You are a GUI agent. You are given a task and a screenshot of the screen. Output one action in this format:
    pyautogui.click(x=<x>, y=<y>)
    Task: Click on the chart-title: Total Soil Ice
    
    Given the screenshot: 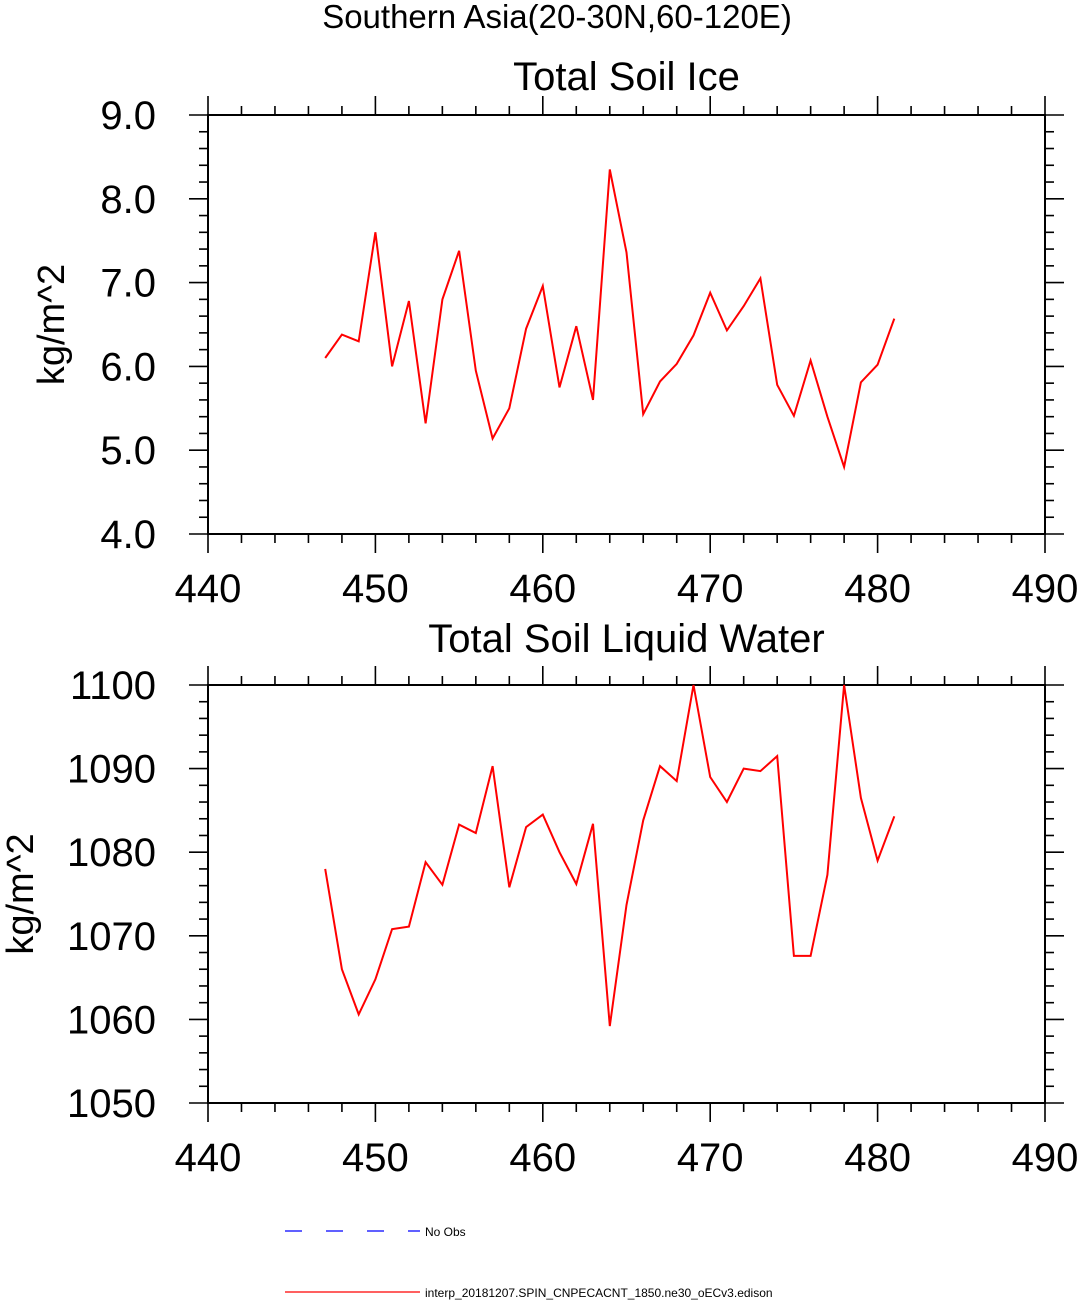 What is the action you would take?
    pyautogui.click(x=626, y=77)
    